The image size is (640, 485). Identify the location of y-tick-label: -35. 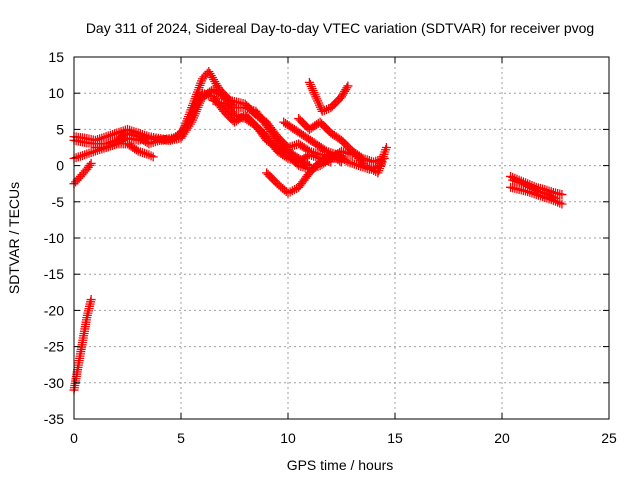
(54, 419).